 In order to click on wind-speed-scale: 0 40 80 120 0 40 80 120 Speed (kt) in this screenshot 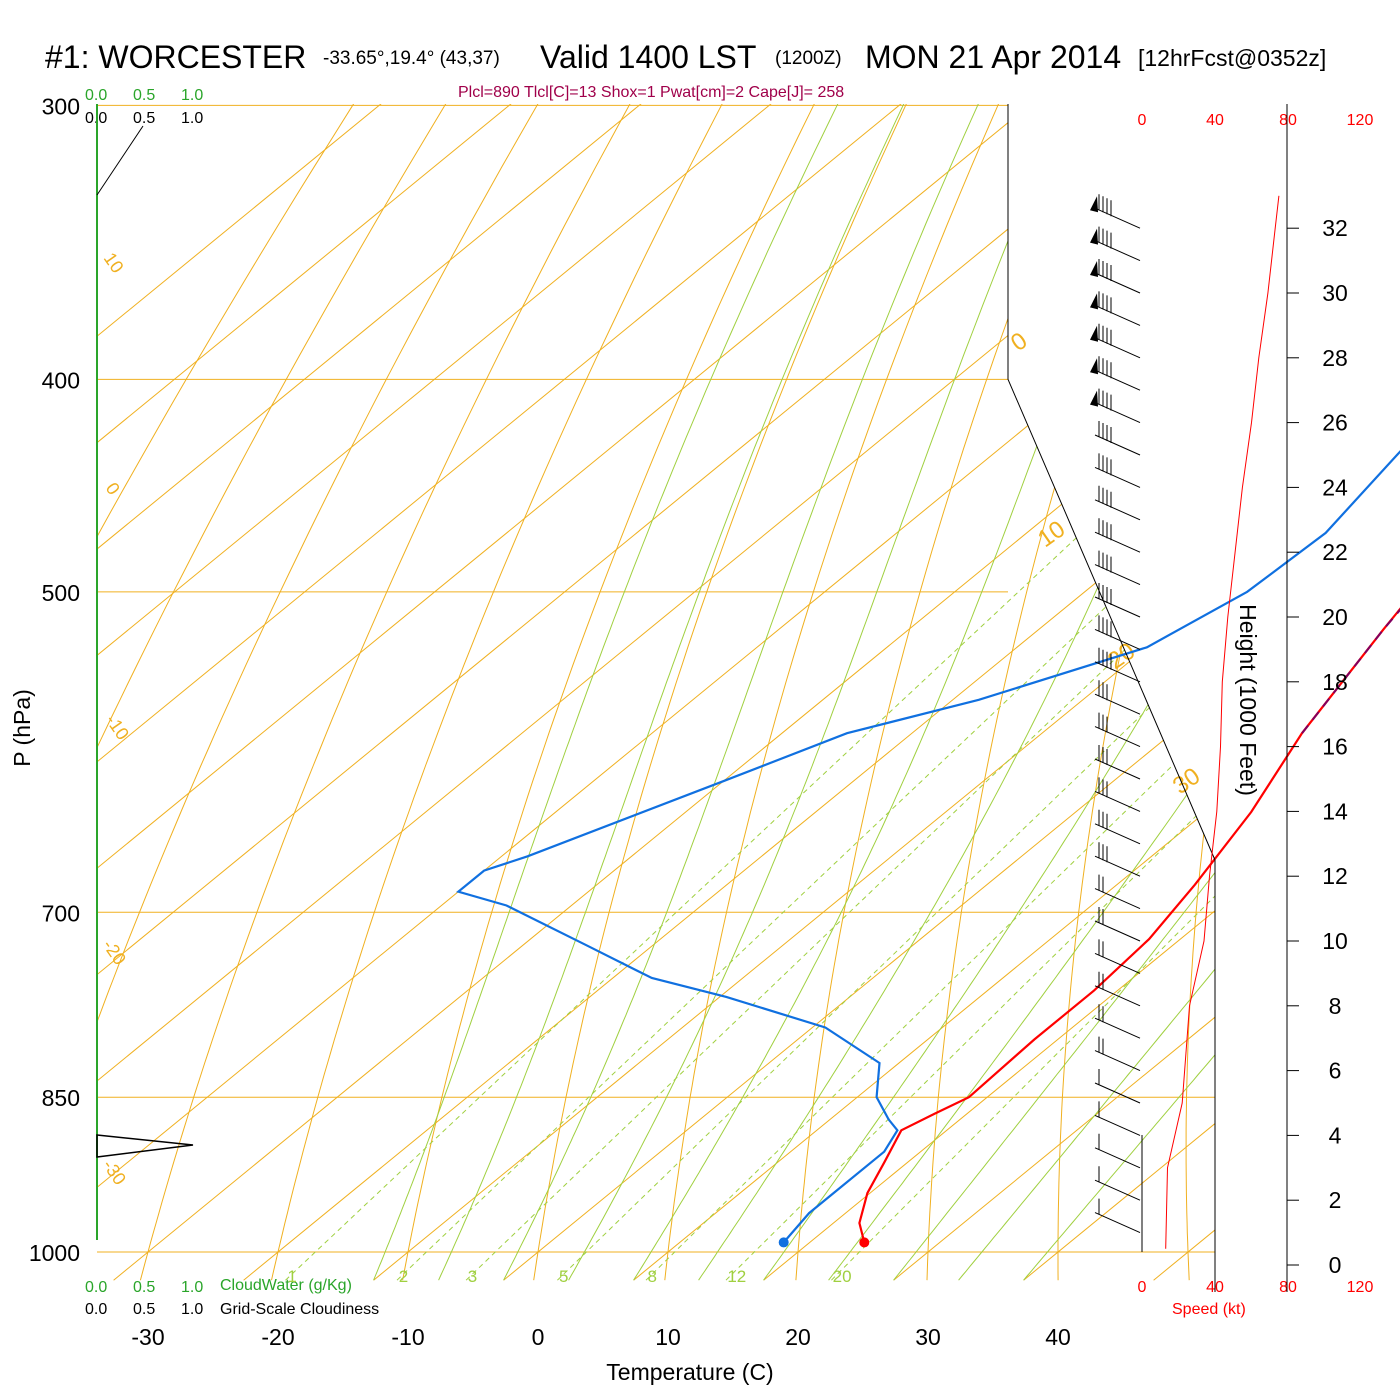, I will do `click(1256, 715)`.